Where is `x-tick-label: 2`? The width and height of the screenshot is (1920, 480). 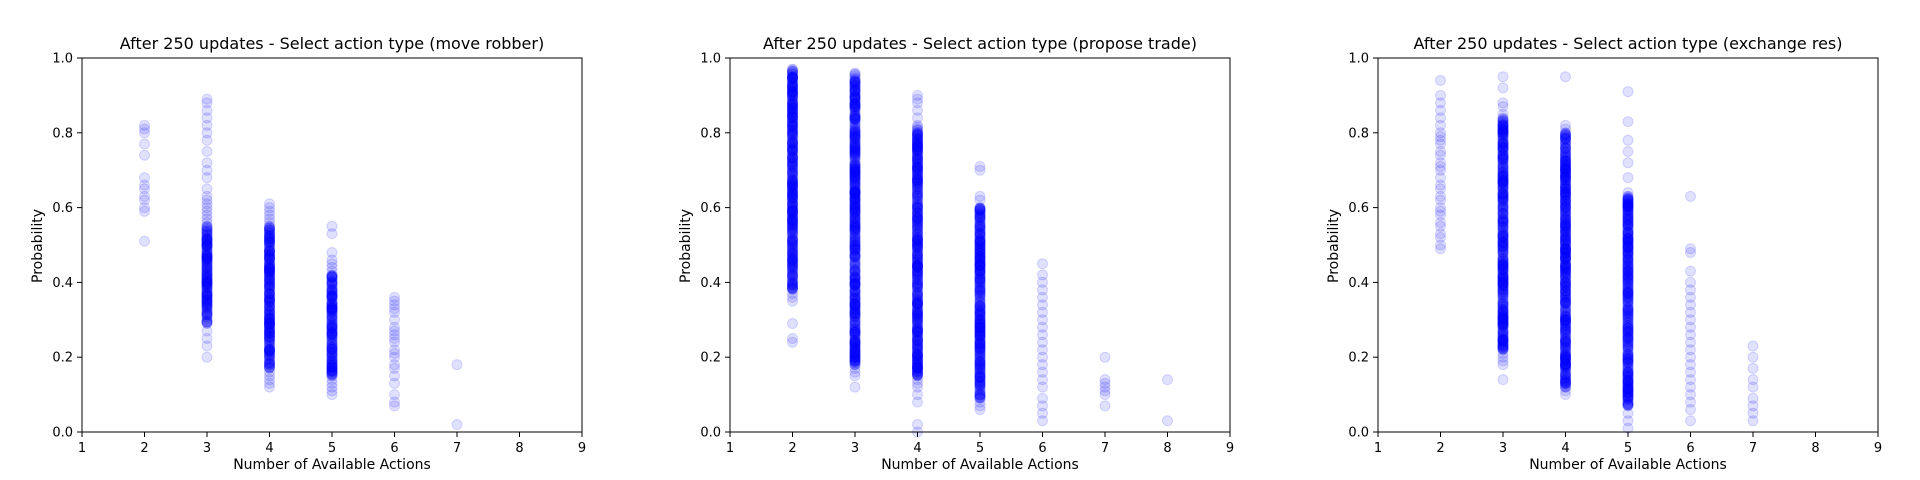
x-tick-label: 2 is located at coordinates (144, 448).